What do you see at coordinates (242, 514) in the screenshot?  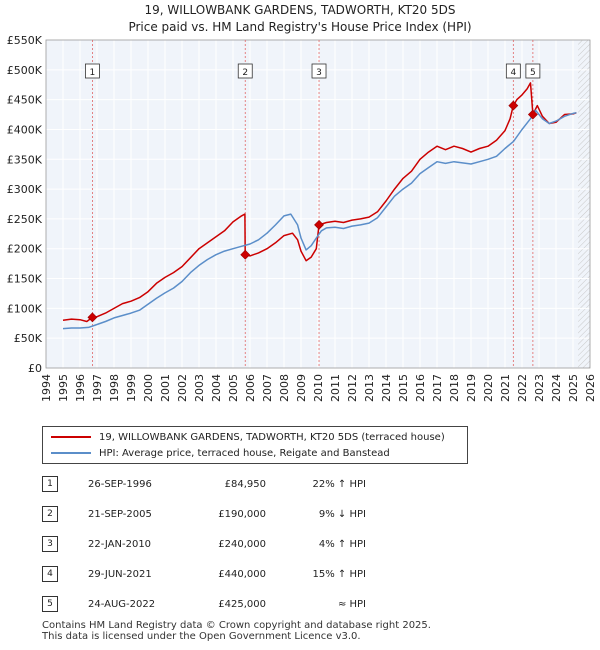 I see `sale-price: £190,000` at bounding box center [242, 514].